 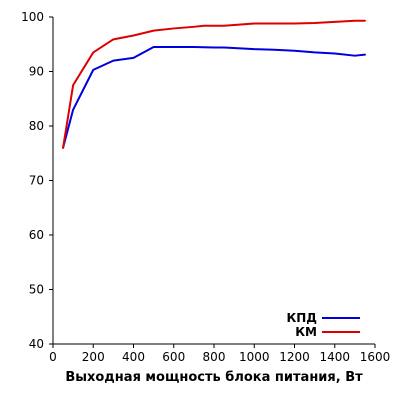 I want to click on x-tick-label: 800, so click(x=214, y=357).